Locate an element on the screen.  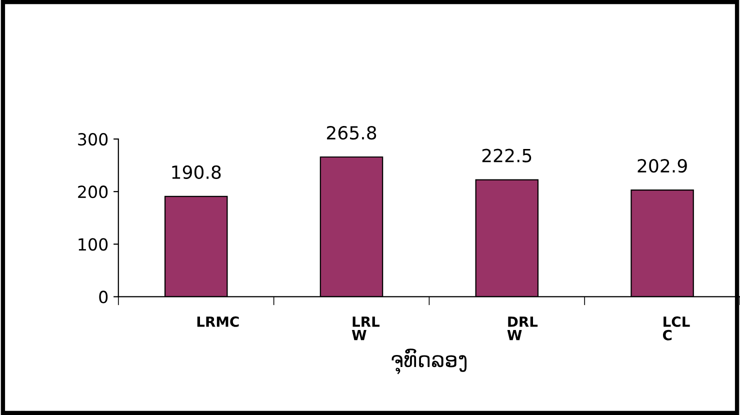
data-label: 265.8 is located at coordinates (351, 133).